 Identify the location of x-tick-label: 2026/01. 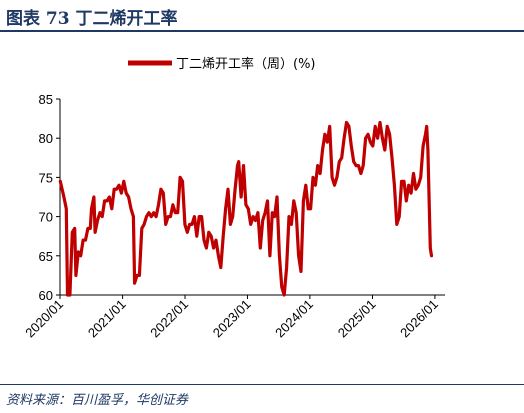
(419, 319).